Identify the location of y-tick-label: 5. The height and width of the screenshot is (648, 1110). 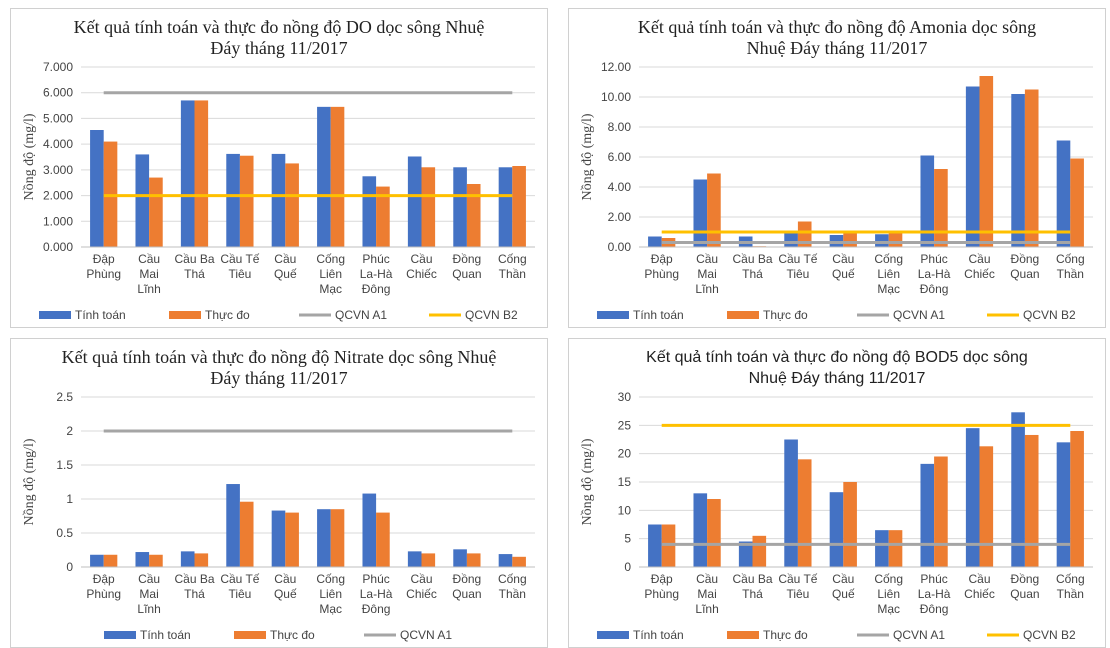
(627, 539).